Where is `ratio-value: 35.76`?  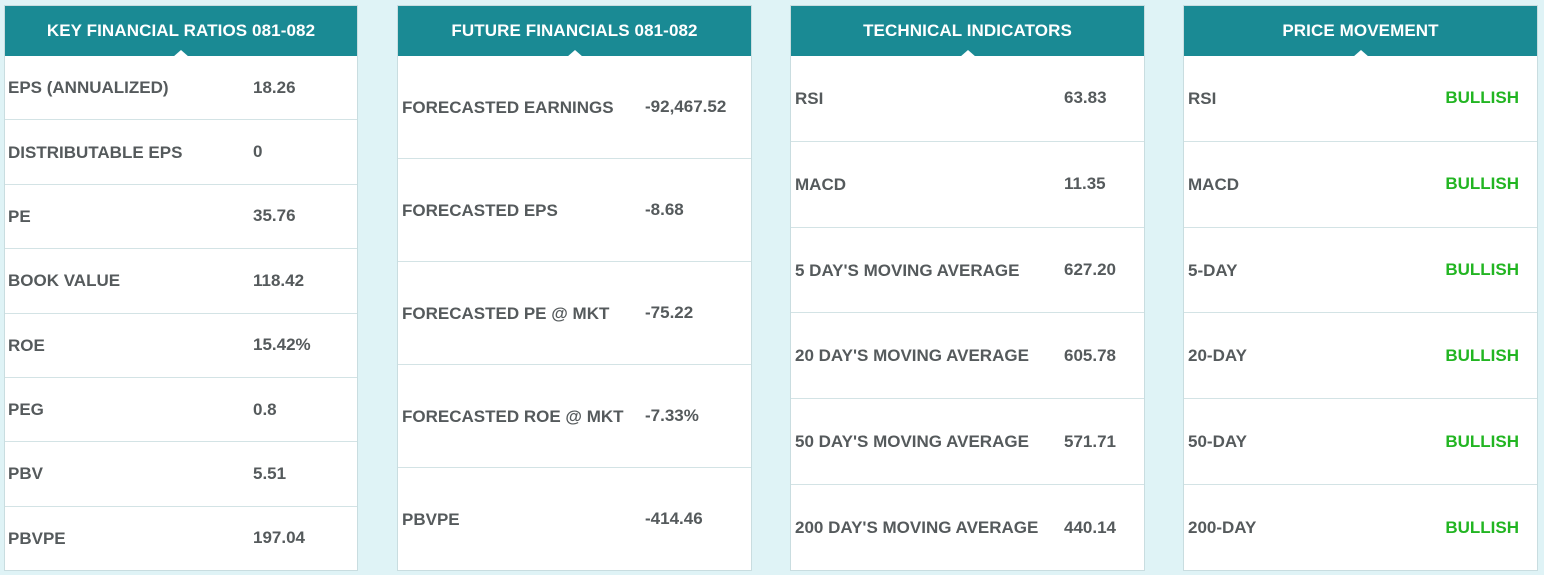 ratio-value: 35.76 is located at coordinates (274, 216).